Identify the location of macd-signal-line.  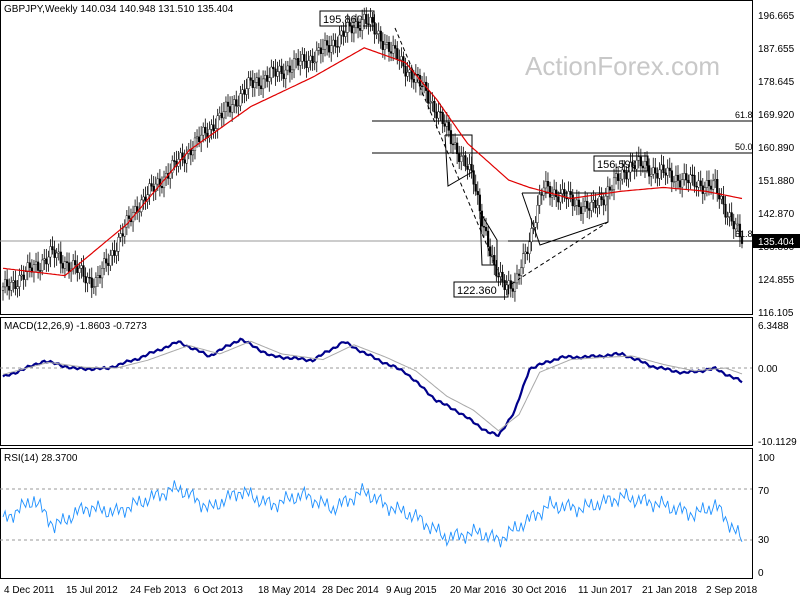
(372, 386).